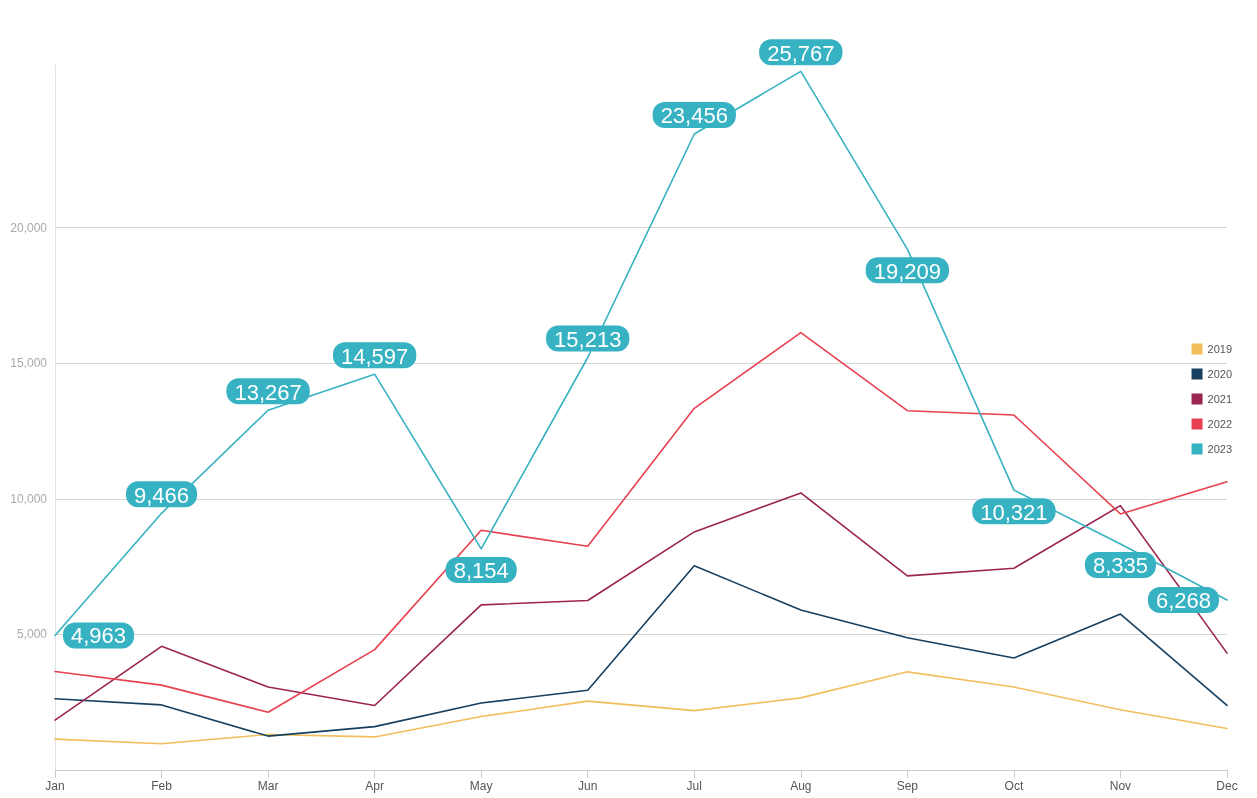  Describe the element at coordinates (1220, 449) in the screenshot. I see `legend-label: 2023` at that location.